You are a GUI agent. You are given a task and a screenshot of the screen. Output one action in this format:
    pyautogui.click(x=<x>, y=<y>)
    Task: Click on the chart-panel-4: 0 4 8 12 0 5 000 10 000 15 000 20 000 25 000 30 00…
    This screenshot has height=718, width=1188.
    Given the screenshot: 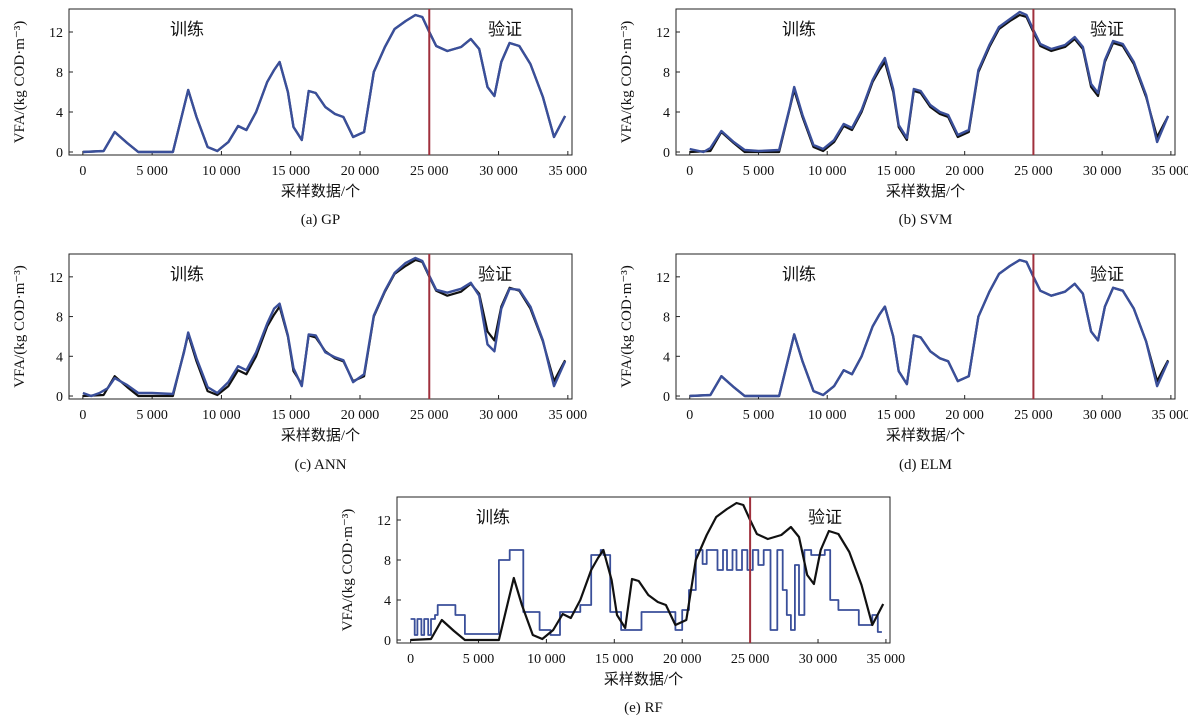 What is the action you would take?
    pyautogui.click(x=903, y=363)
    